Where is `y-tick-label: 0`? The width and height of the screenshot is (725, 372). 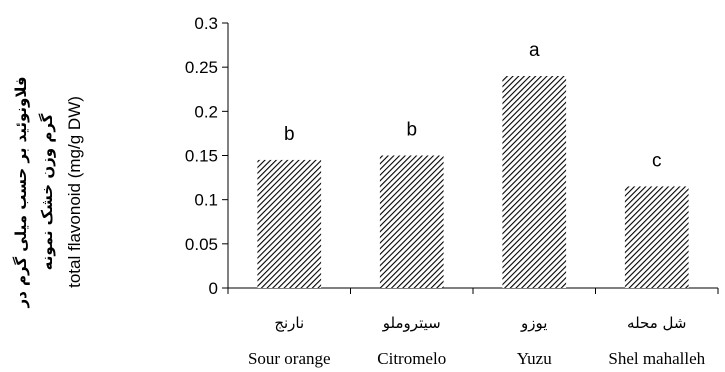
y-tick-label: 0 is located at coordinates (213, 288).